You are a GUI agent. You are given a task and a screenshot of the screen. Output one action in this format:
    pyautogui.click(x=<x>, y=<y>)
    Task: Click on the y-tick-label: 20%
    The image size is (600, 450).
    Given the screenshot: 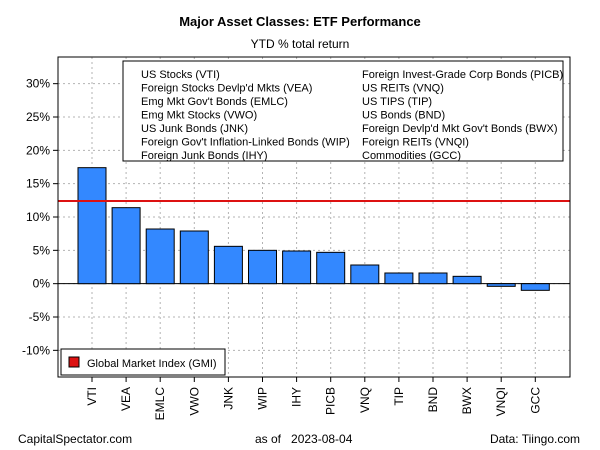 What is the action you would take?
    pyautogui.click(x=38, y=150)
    